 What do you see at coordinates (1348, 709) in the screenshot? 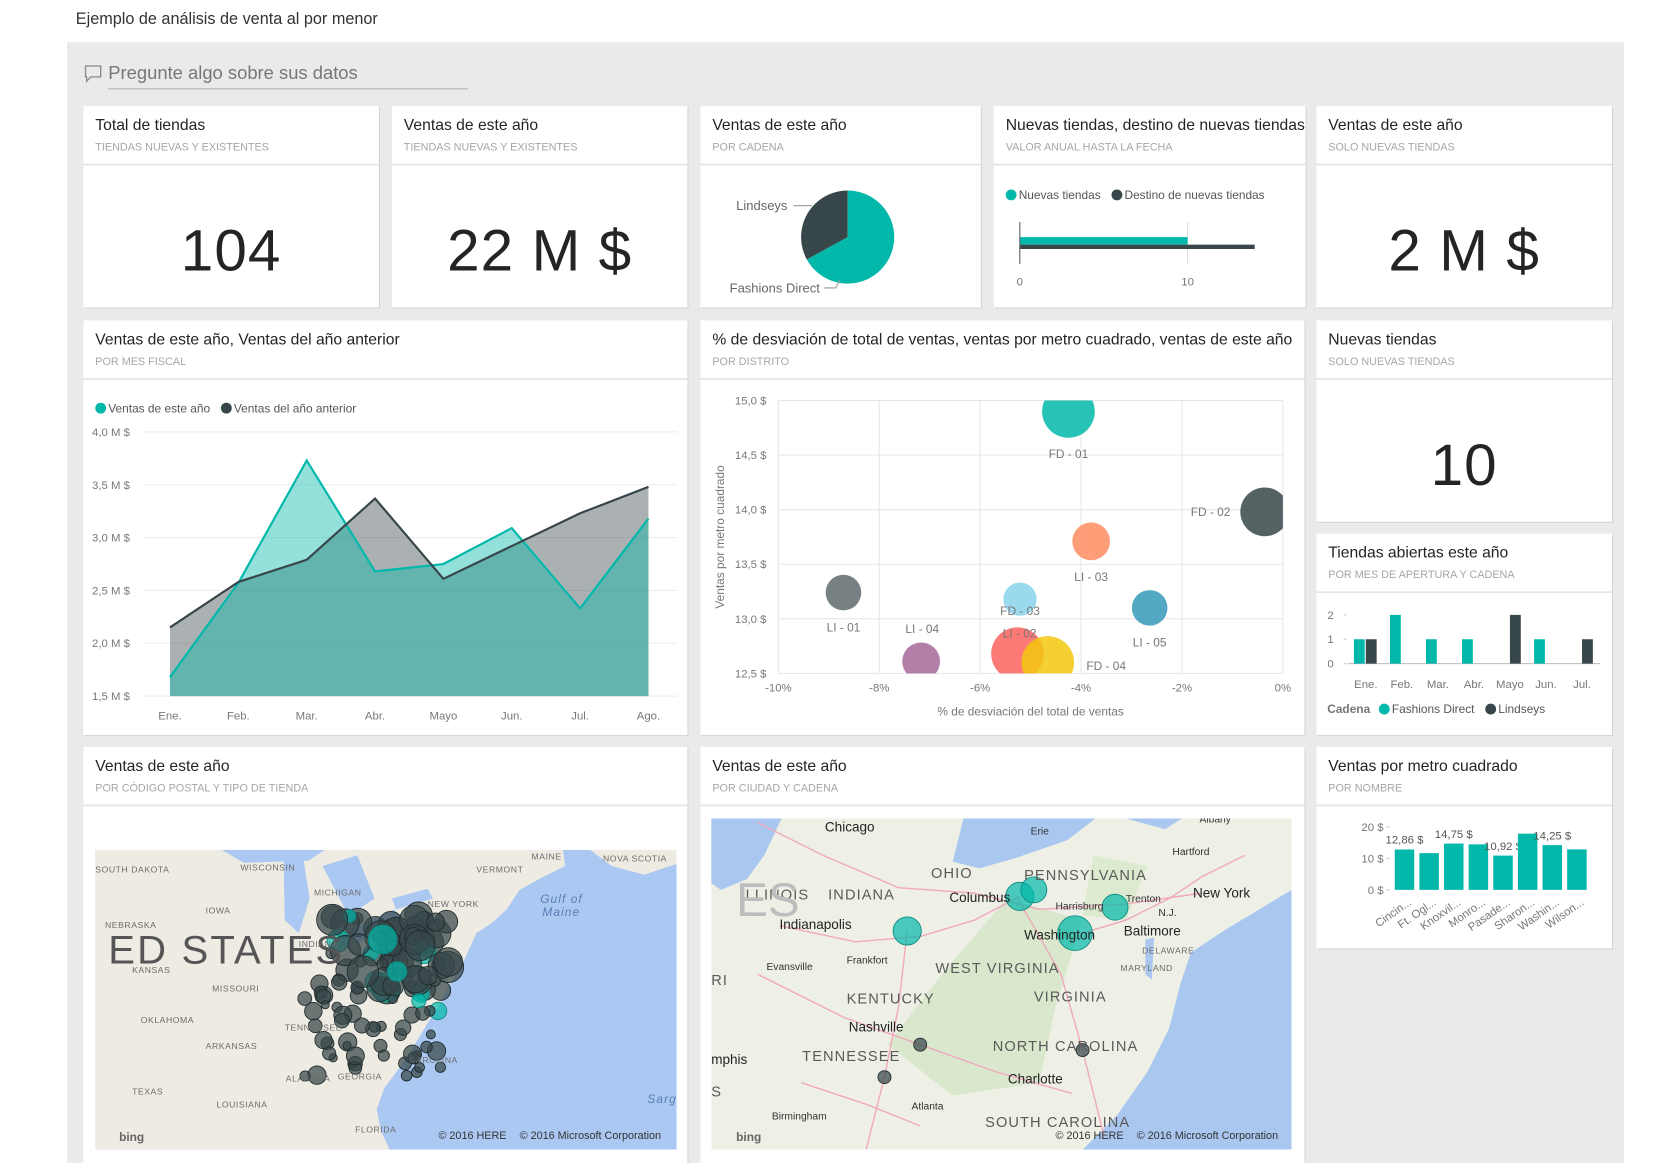
I see `legend-title: Cadena` at bounding box center [1348, 709].